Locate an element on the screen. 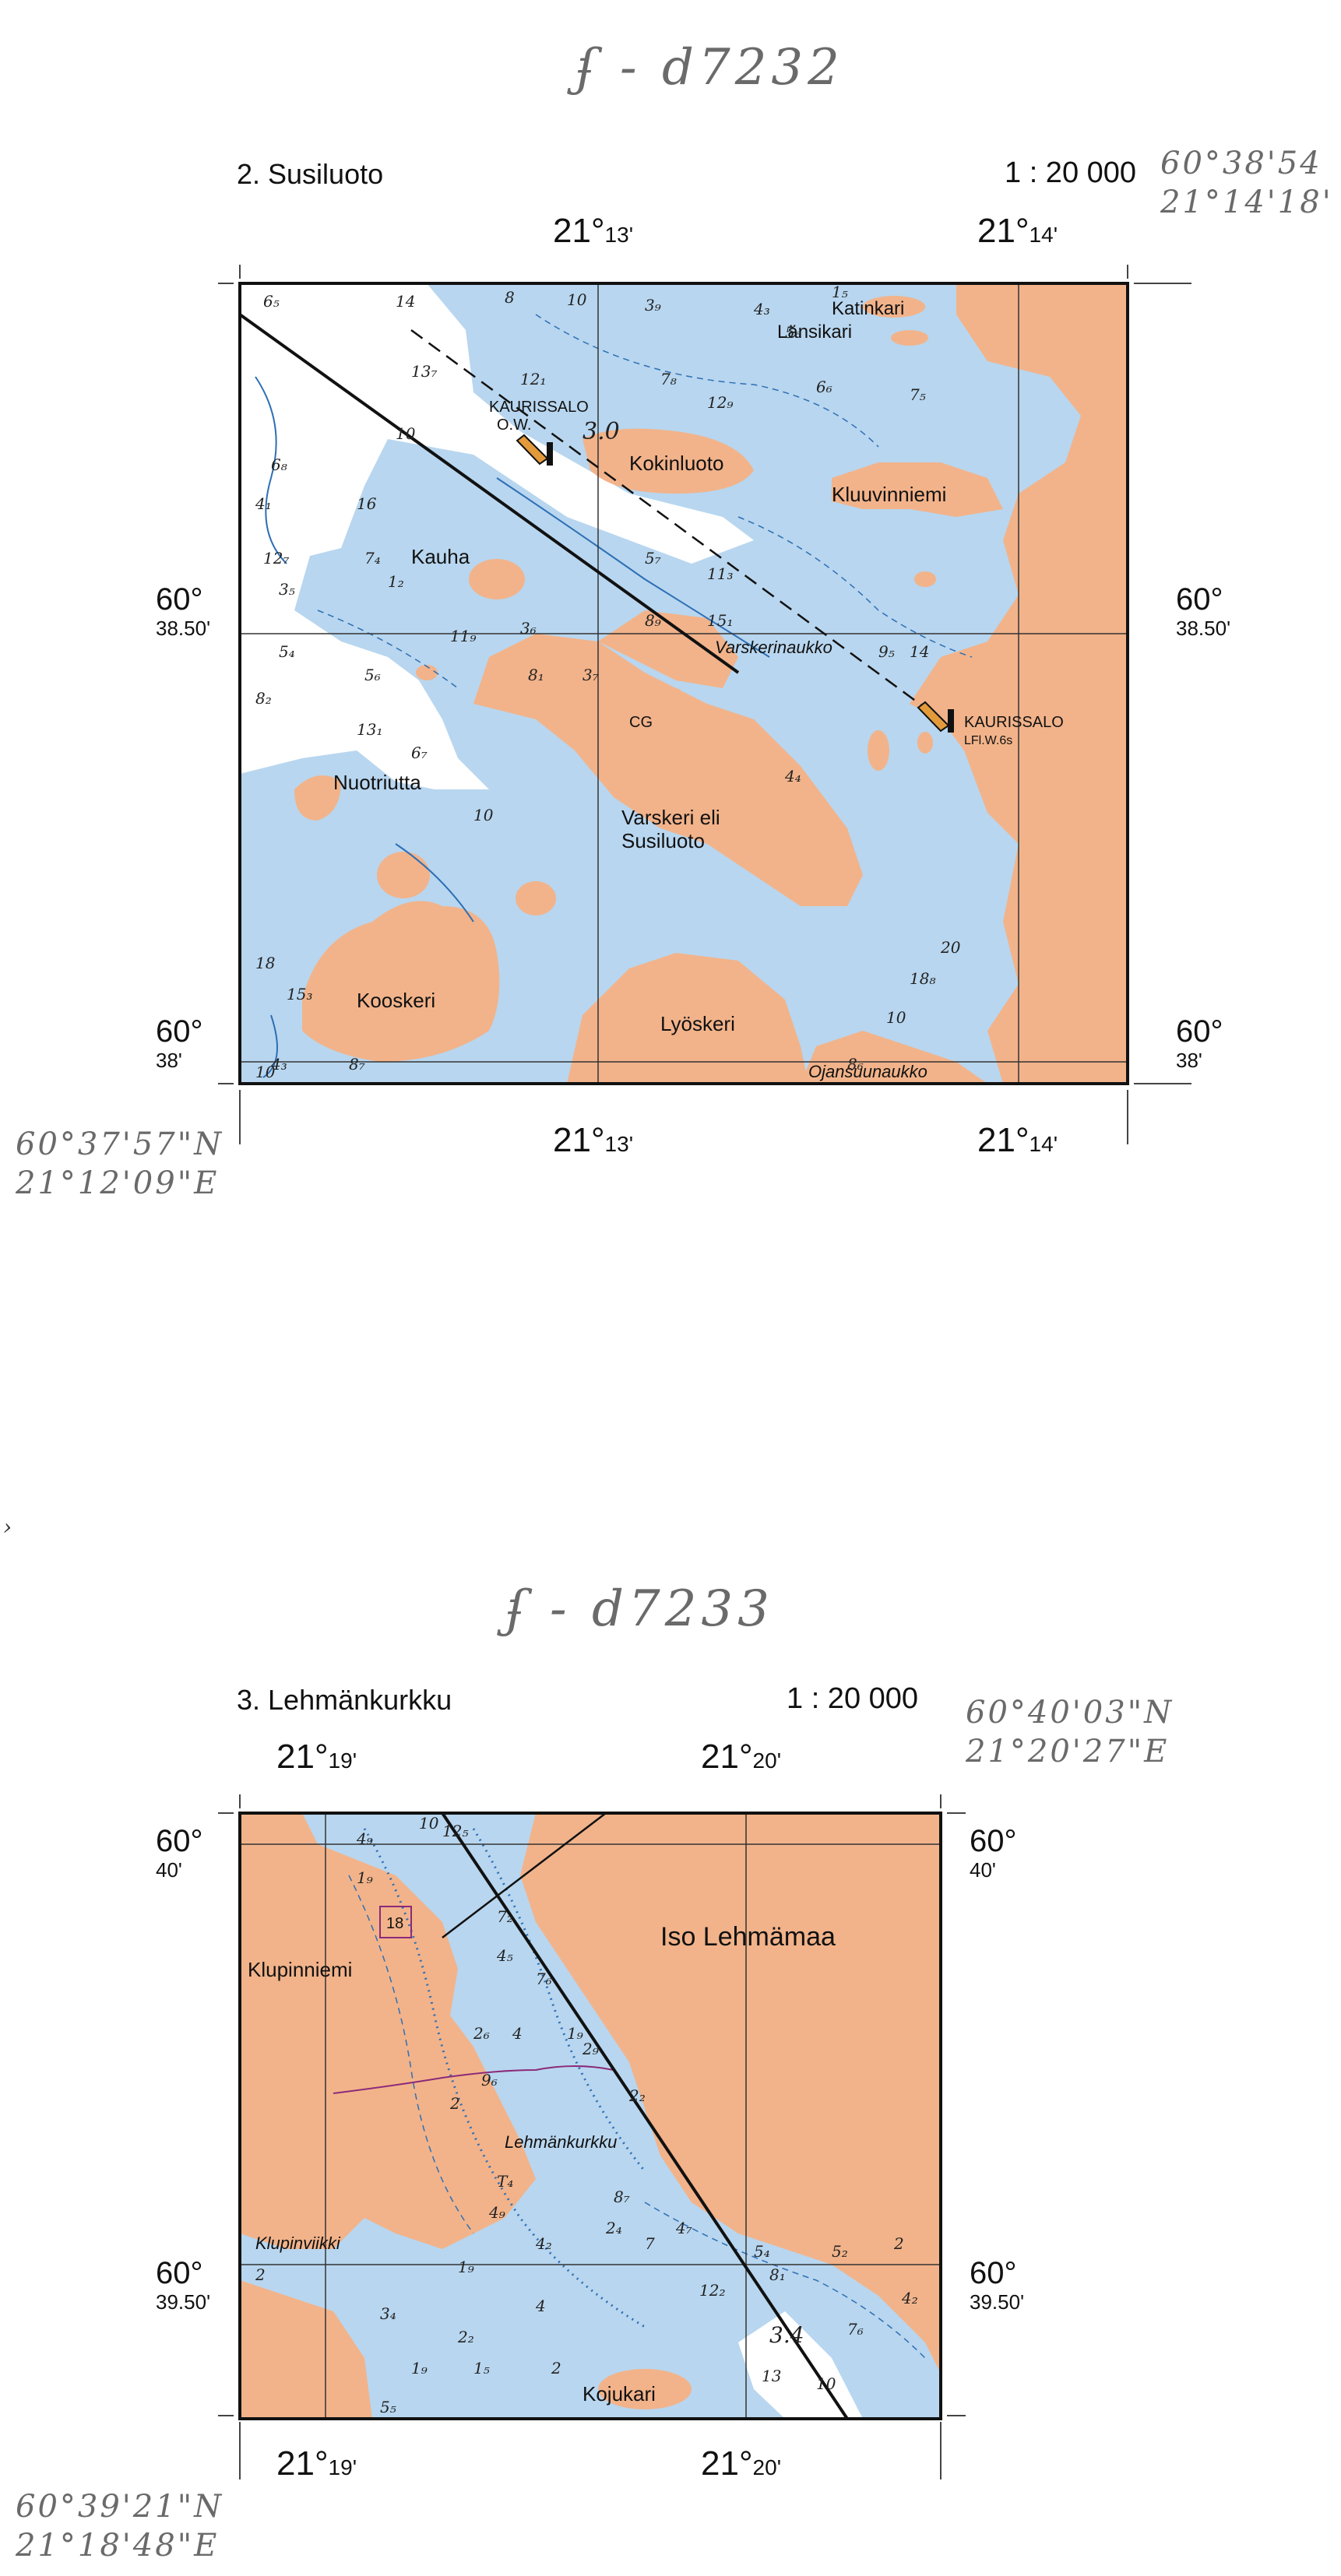 The width and height of the screenshot is (1341, 2576). map2-marker-label: 18 is located at coordinates (395, 1924).